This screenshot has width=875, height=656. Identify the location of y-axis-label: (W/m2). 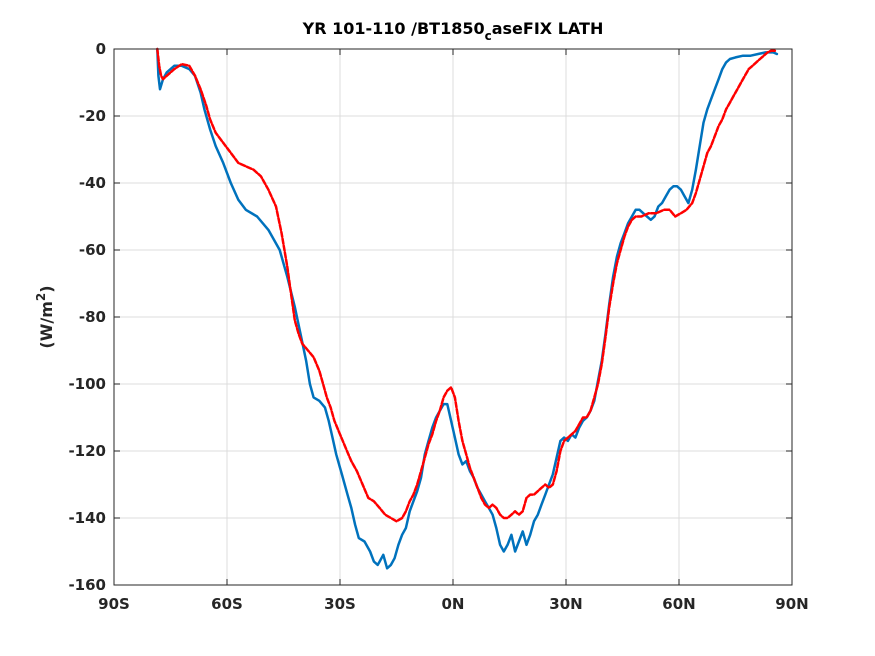
(45, 316).